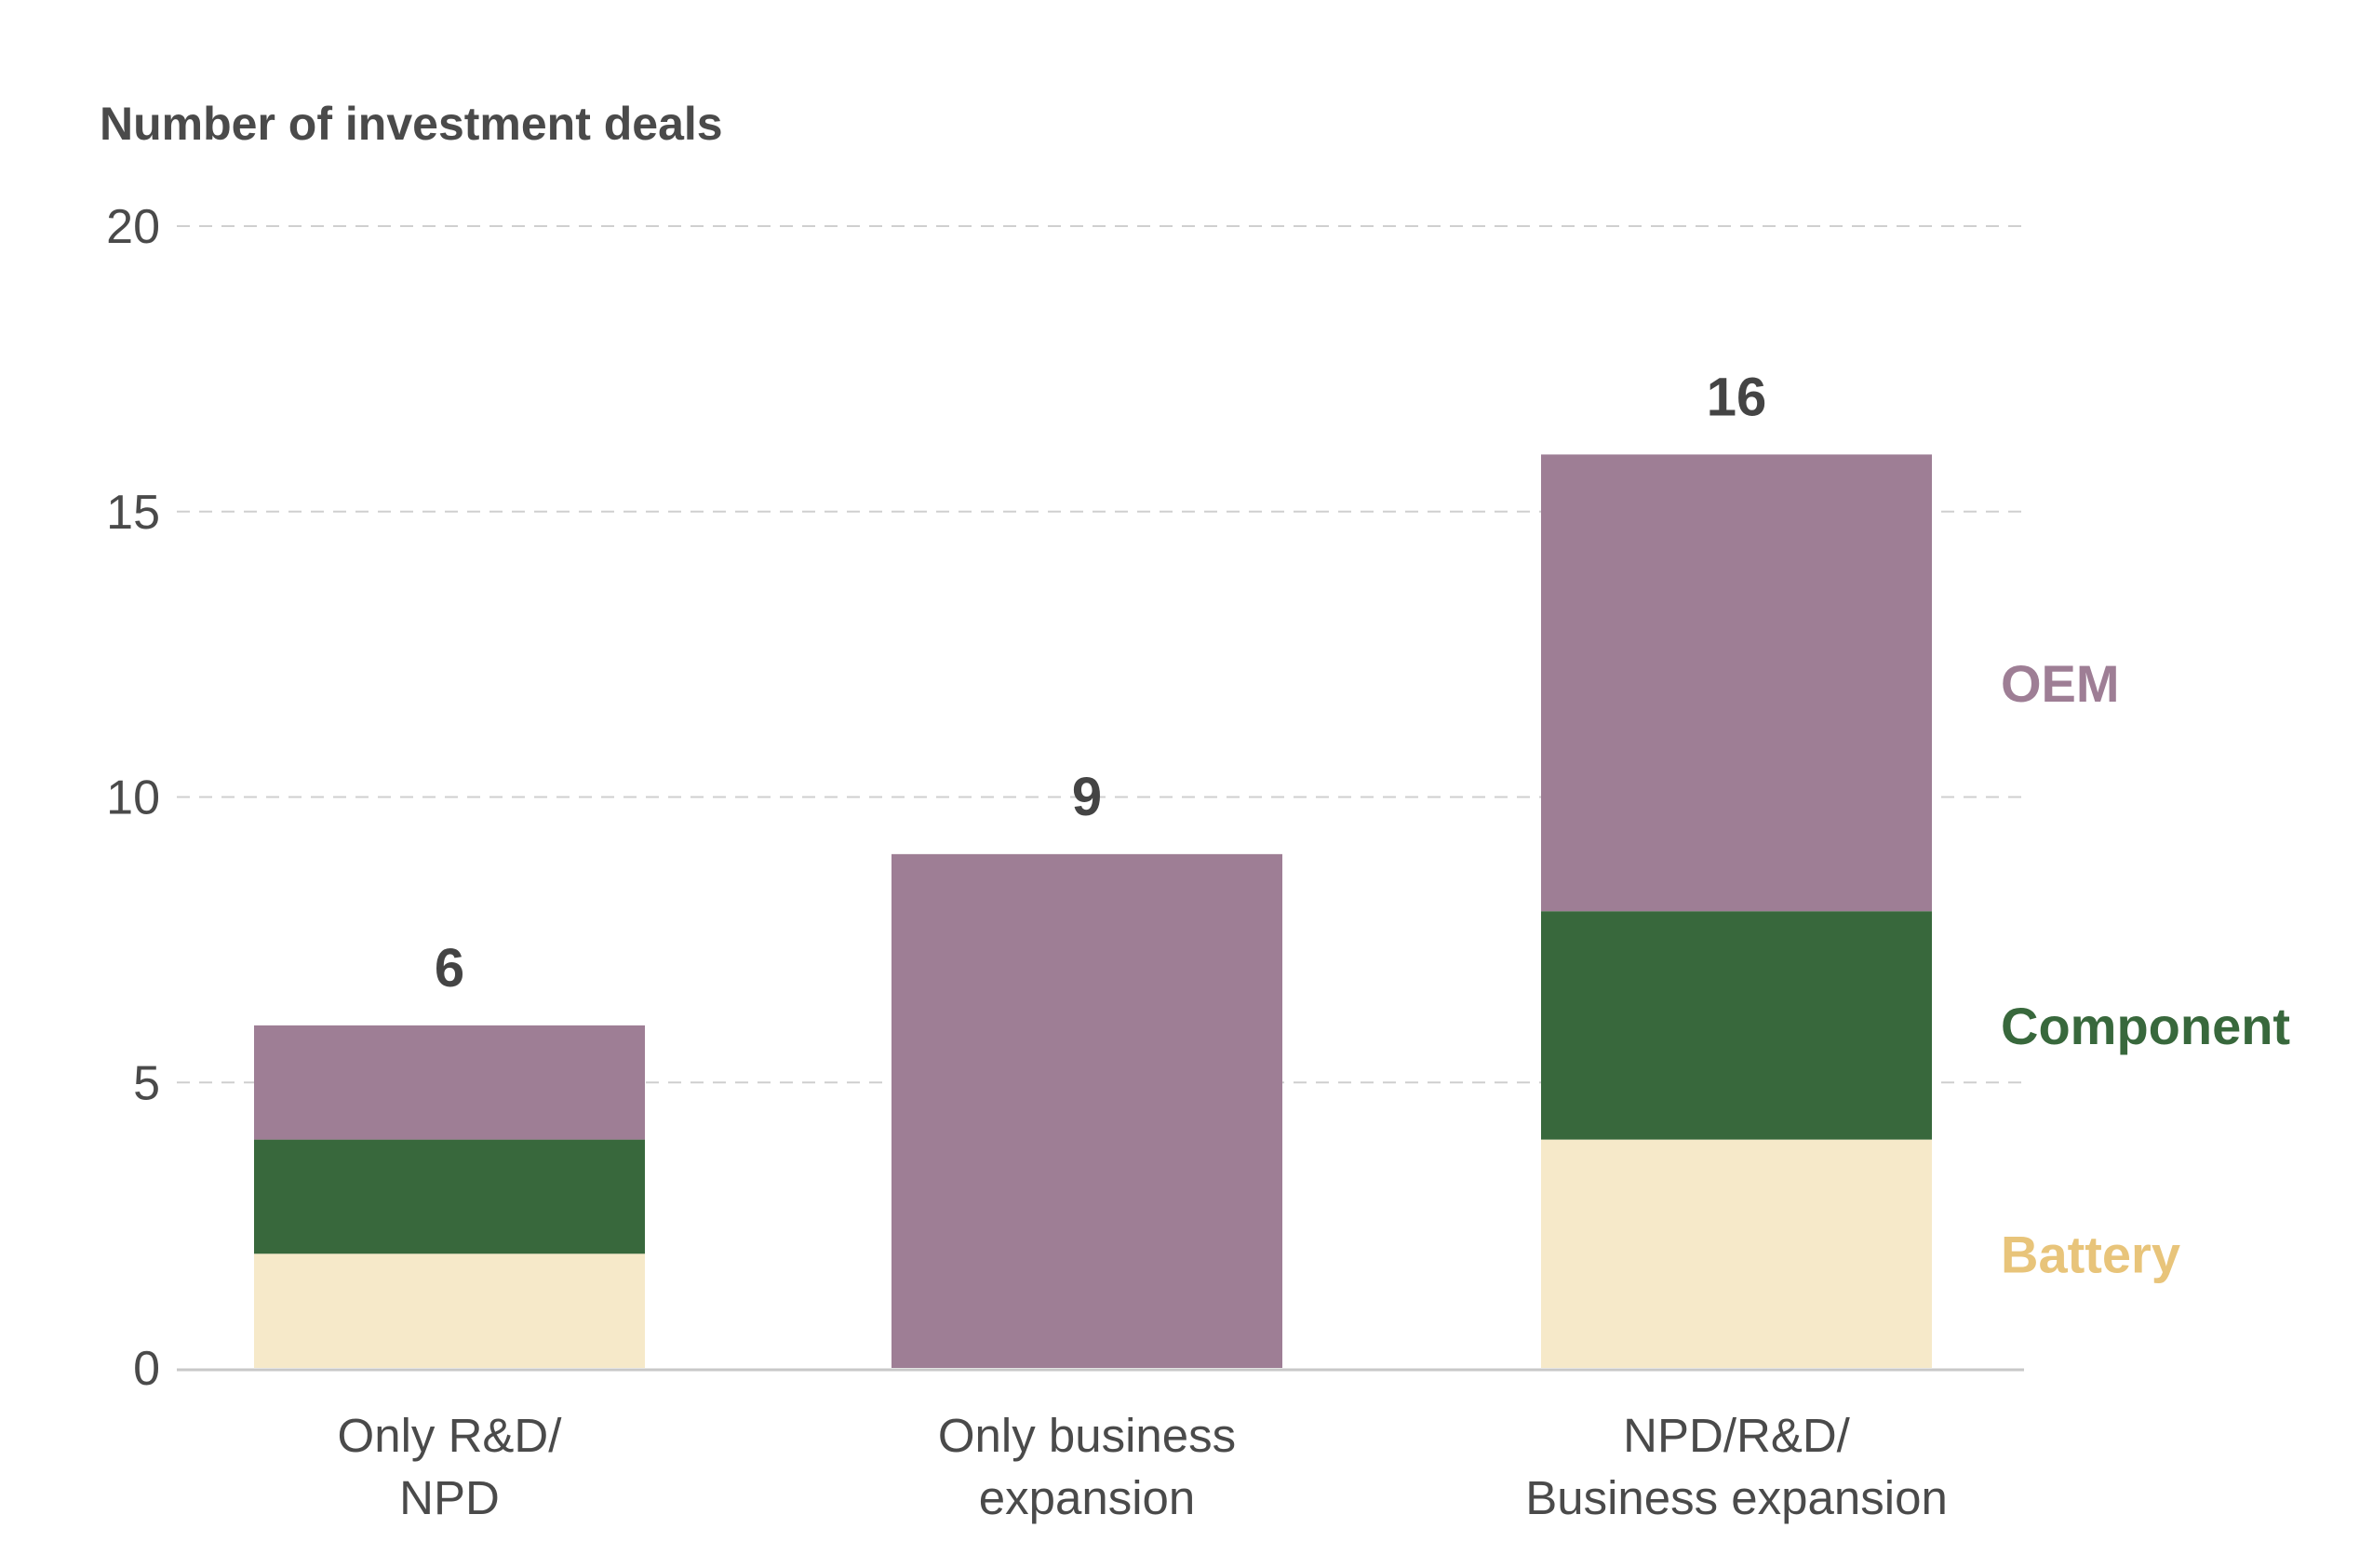  What do you see at coordinates (1087, 797) in the screenshot?
I see `bar-total-label: 9` at bounding box center [1087, 797].